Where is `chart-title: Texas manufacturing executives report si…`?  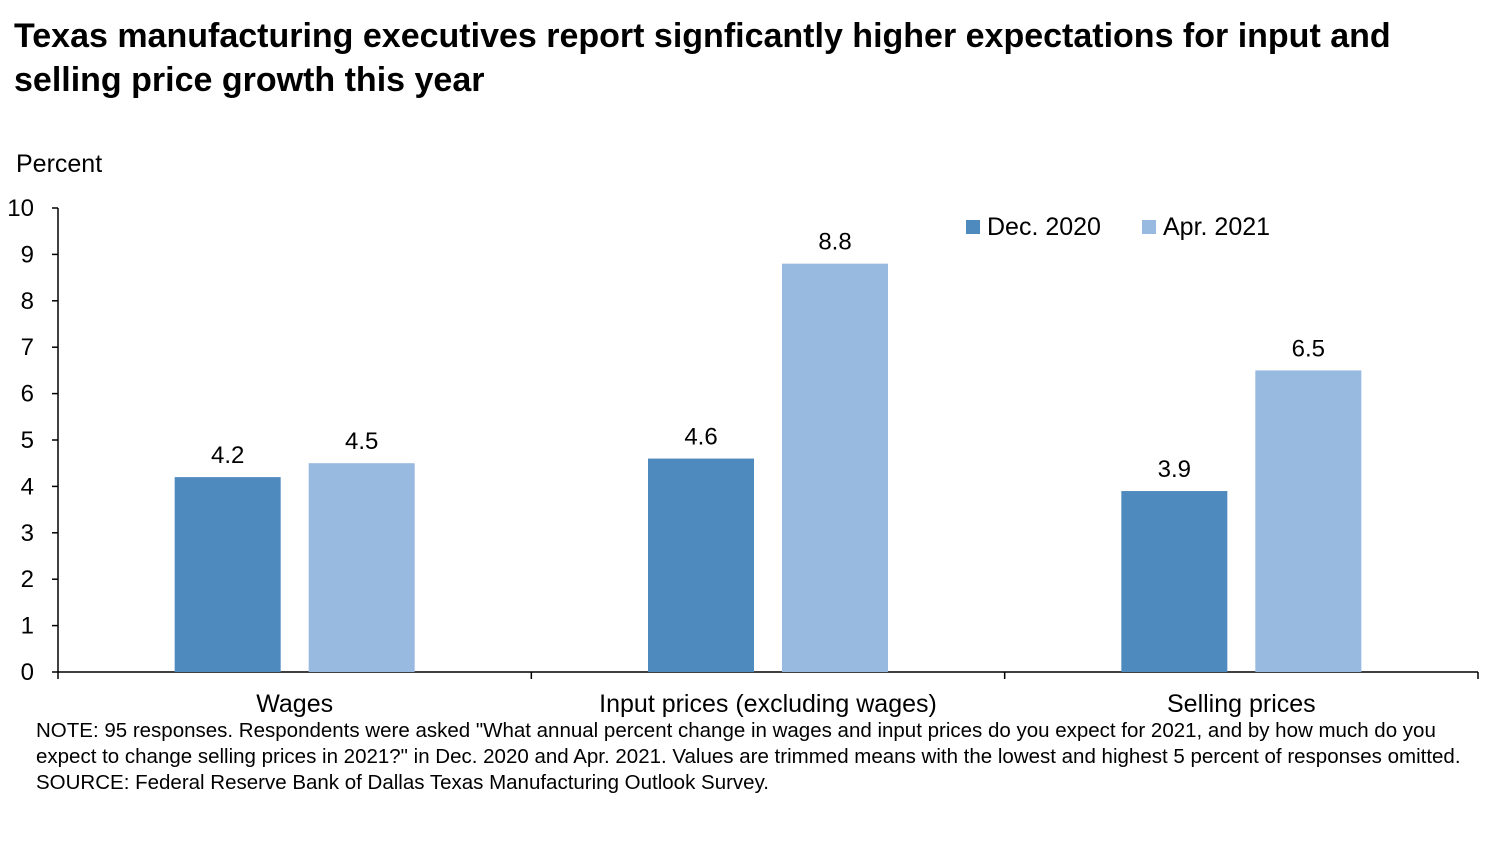 chart-title: Texas manufacturing executives report si… is located at coordinates (702, 58).